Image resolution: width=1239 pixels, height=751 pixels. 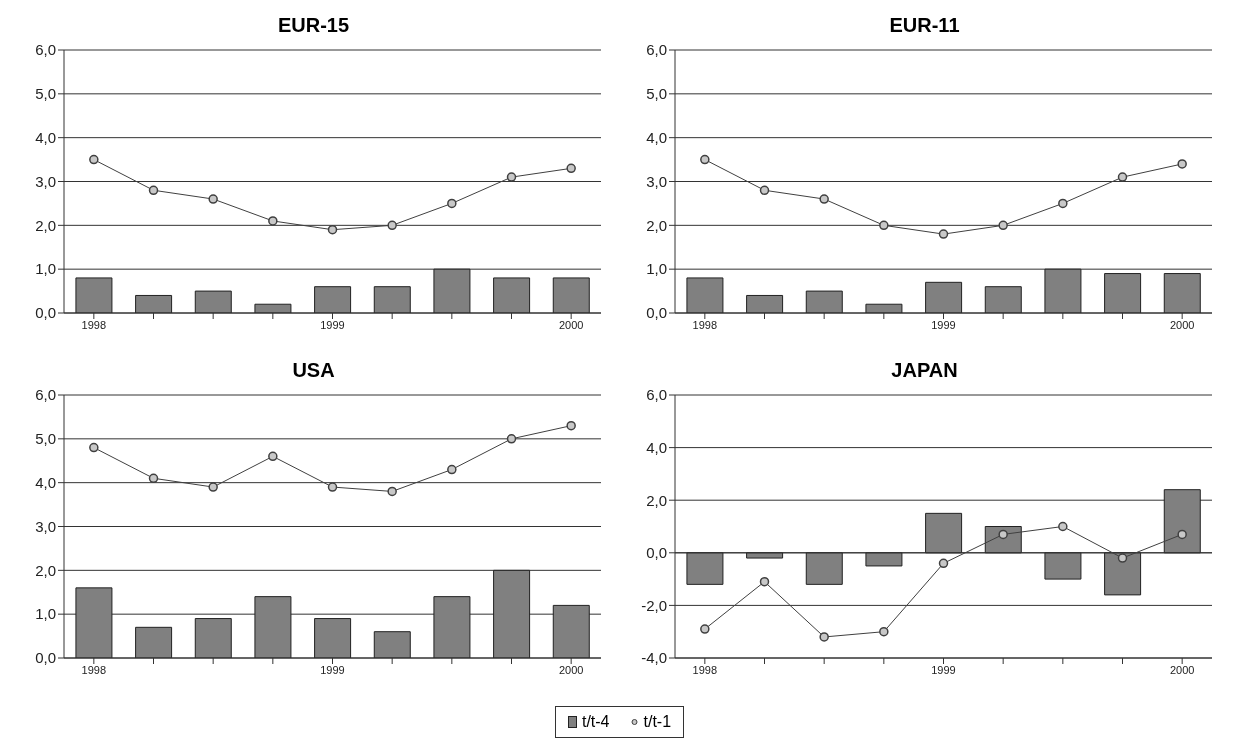 What do you see at coordinates (313, 370) in the screenshot?
I see `chart-title: USA` at bounding box center [313, 370].